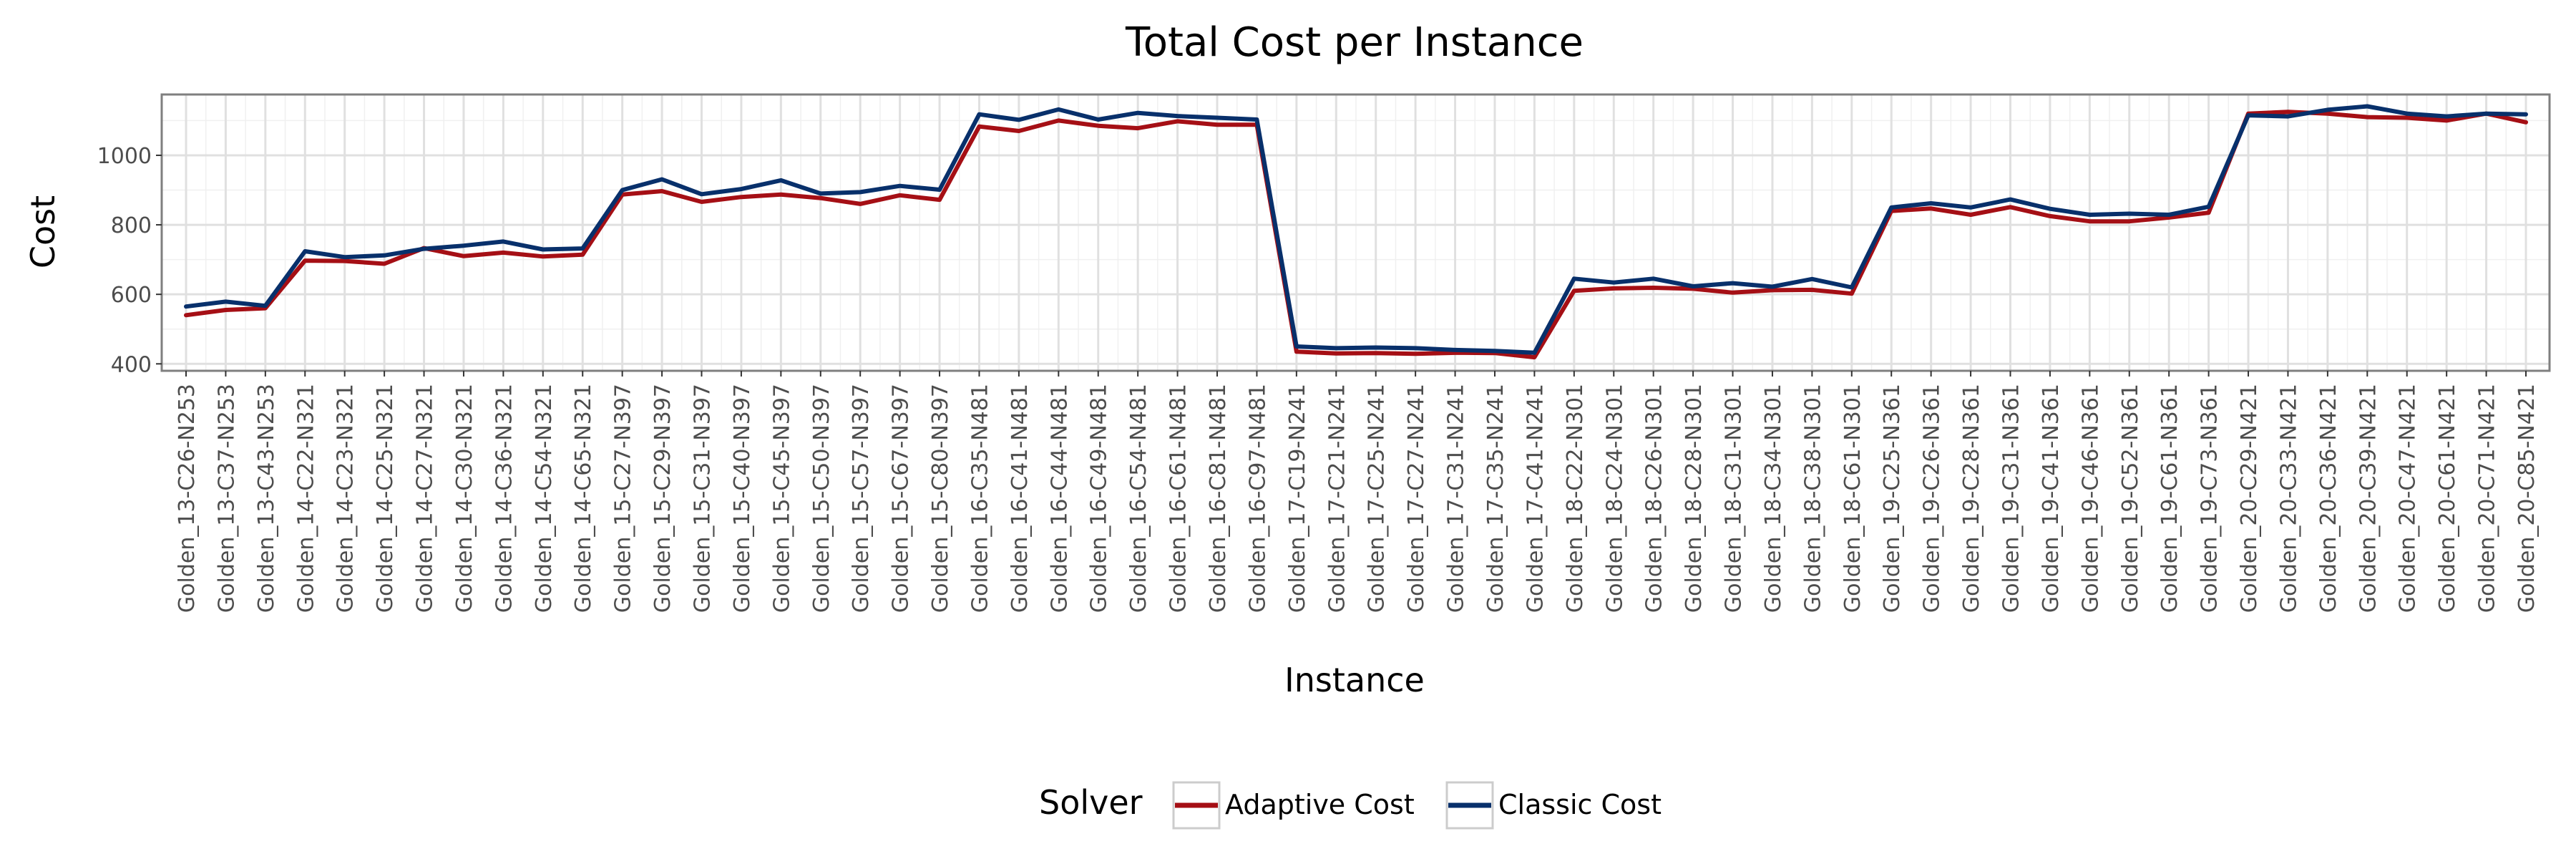 The height and width of the screenshot is (859, 2576). Describe the element at coordinates (187, 498) in the screenshot. I see `x-tick-label: Golden_13-C26-N253` at that location.